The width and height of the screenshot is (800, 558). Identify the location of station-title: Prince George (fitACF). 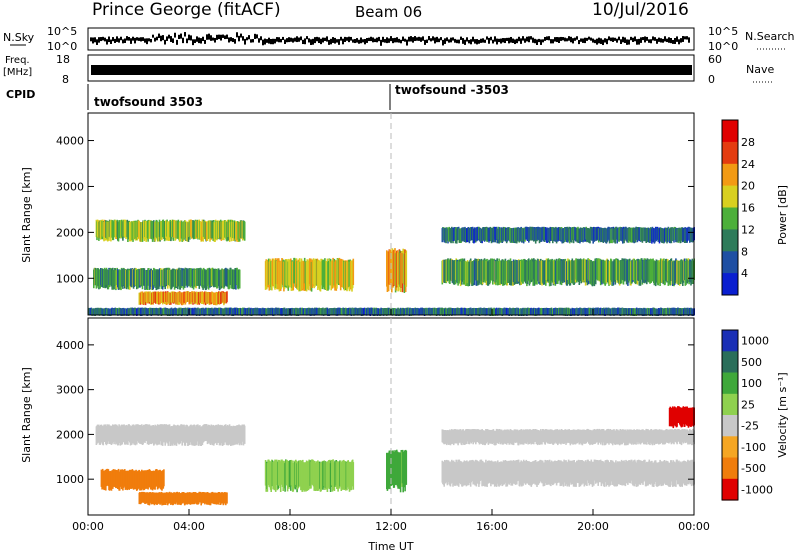
(186, 10).